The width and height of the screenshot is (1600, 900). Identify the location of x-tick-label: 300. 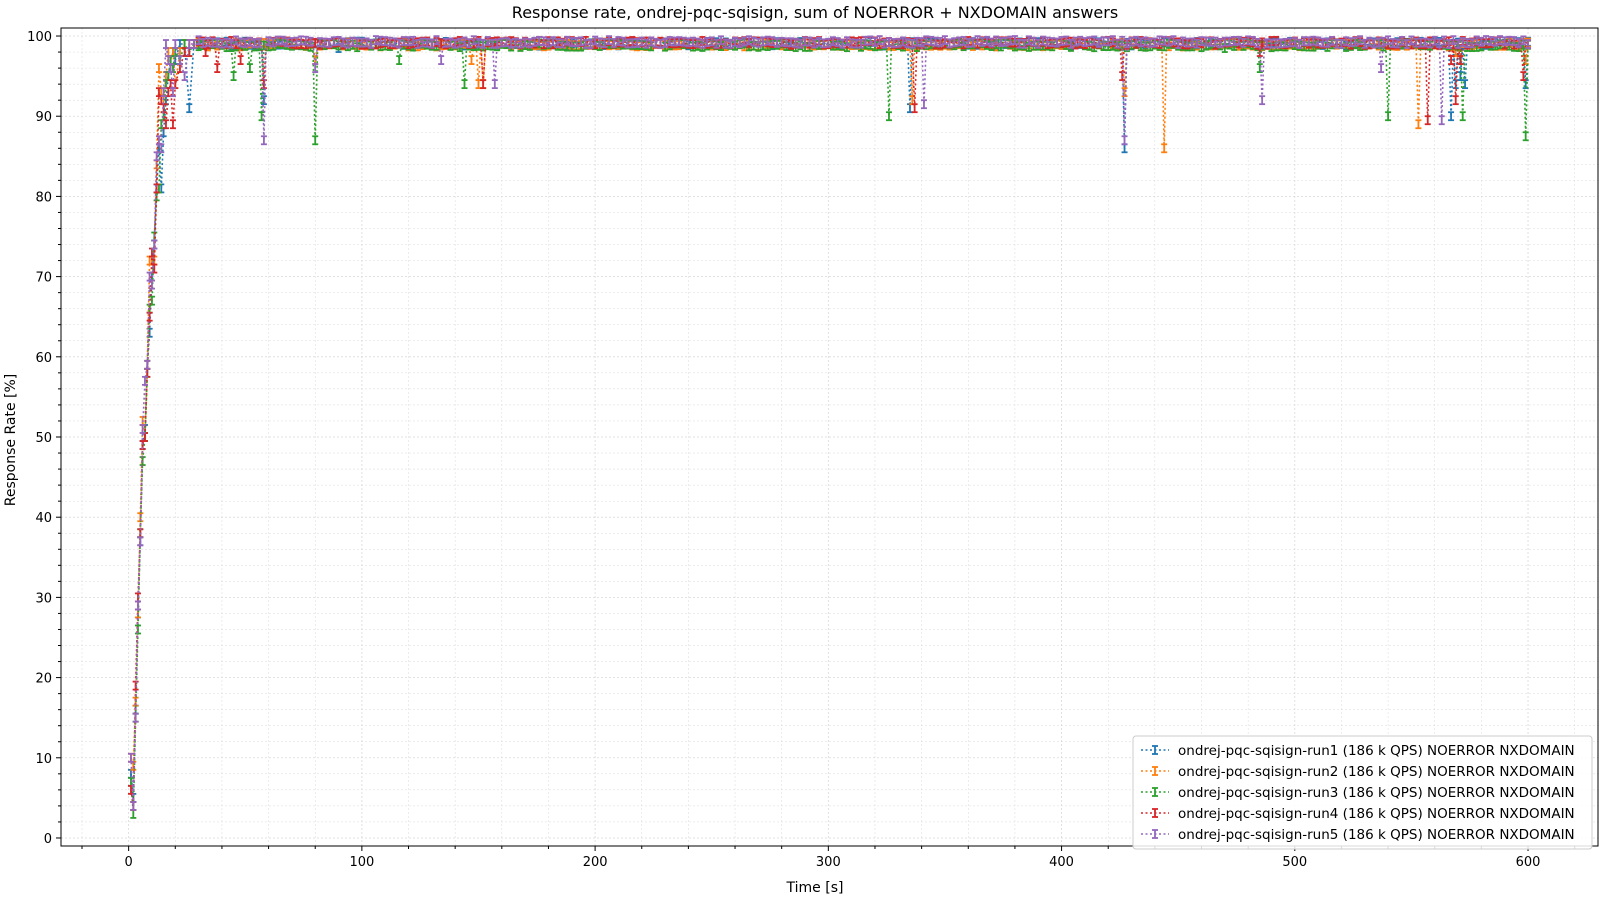
(828, 862).